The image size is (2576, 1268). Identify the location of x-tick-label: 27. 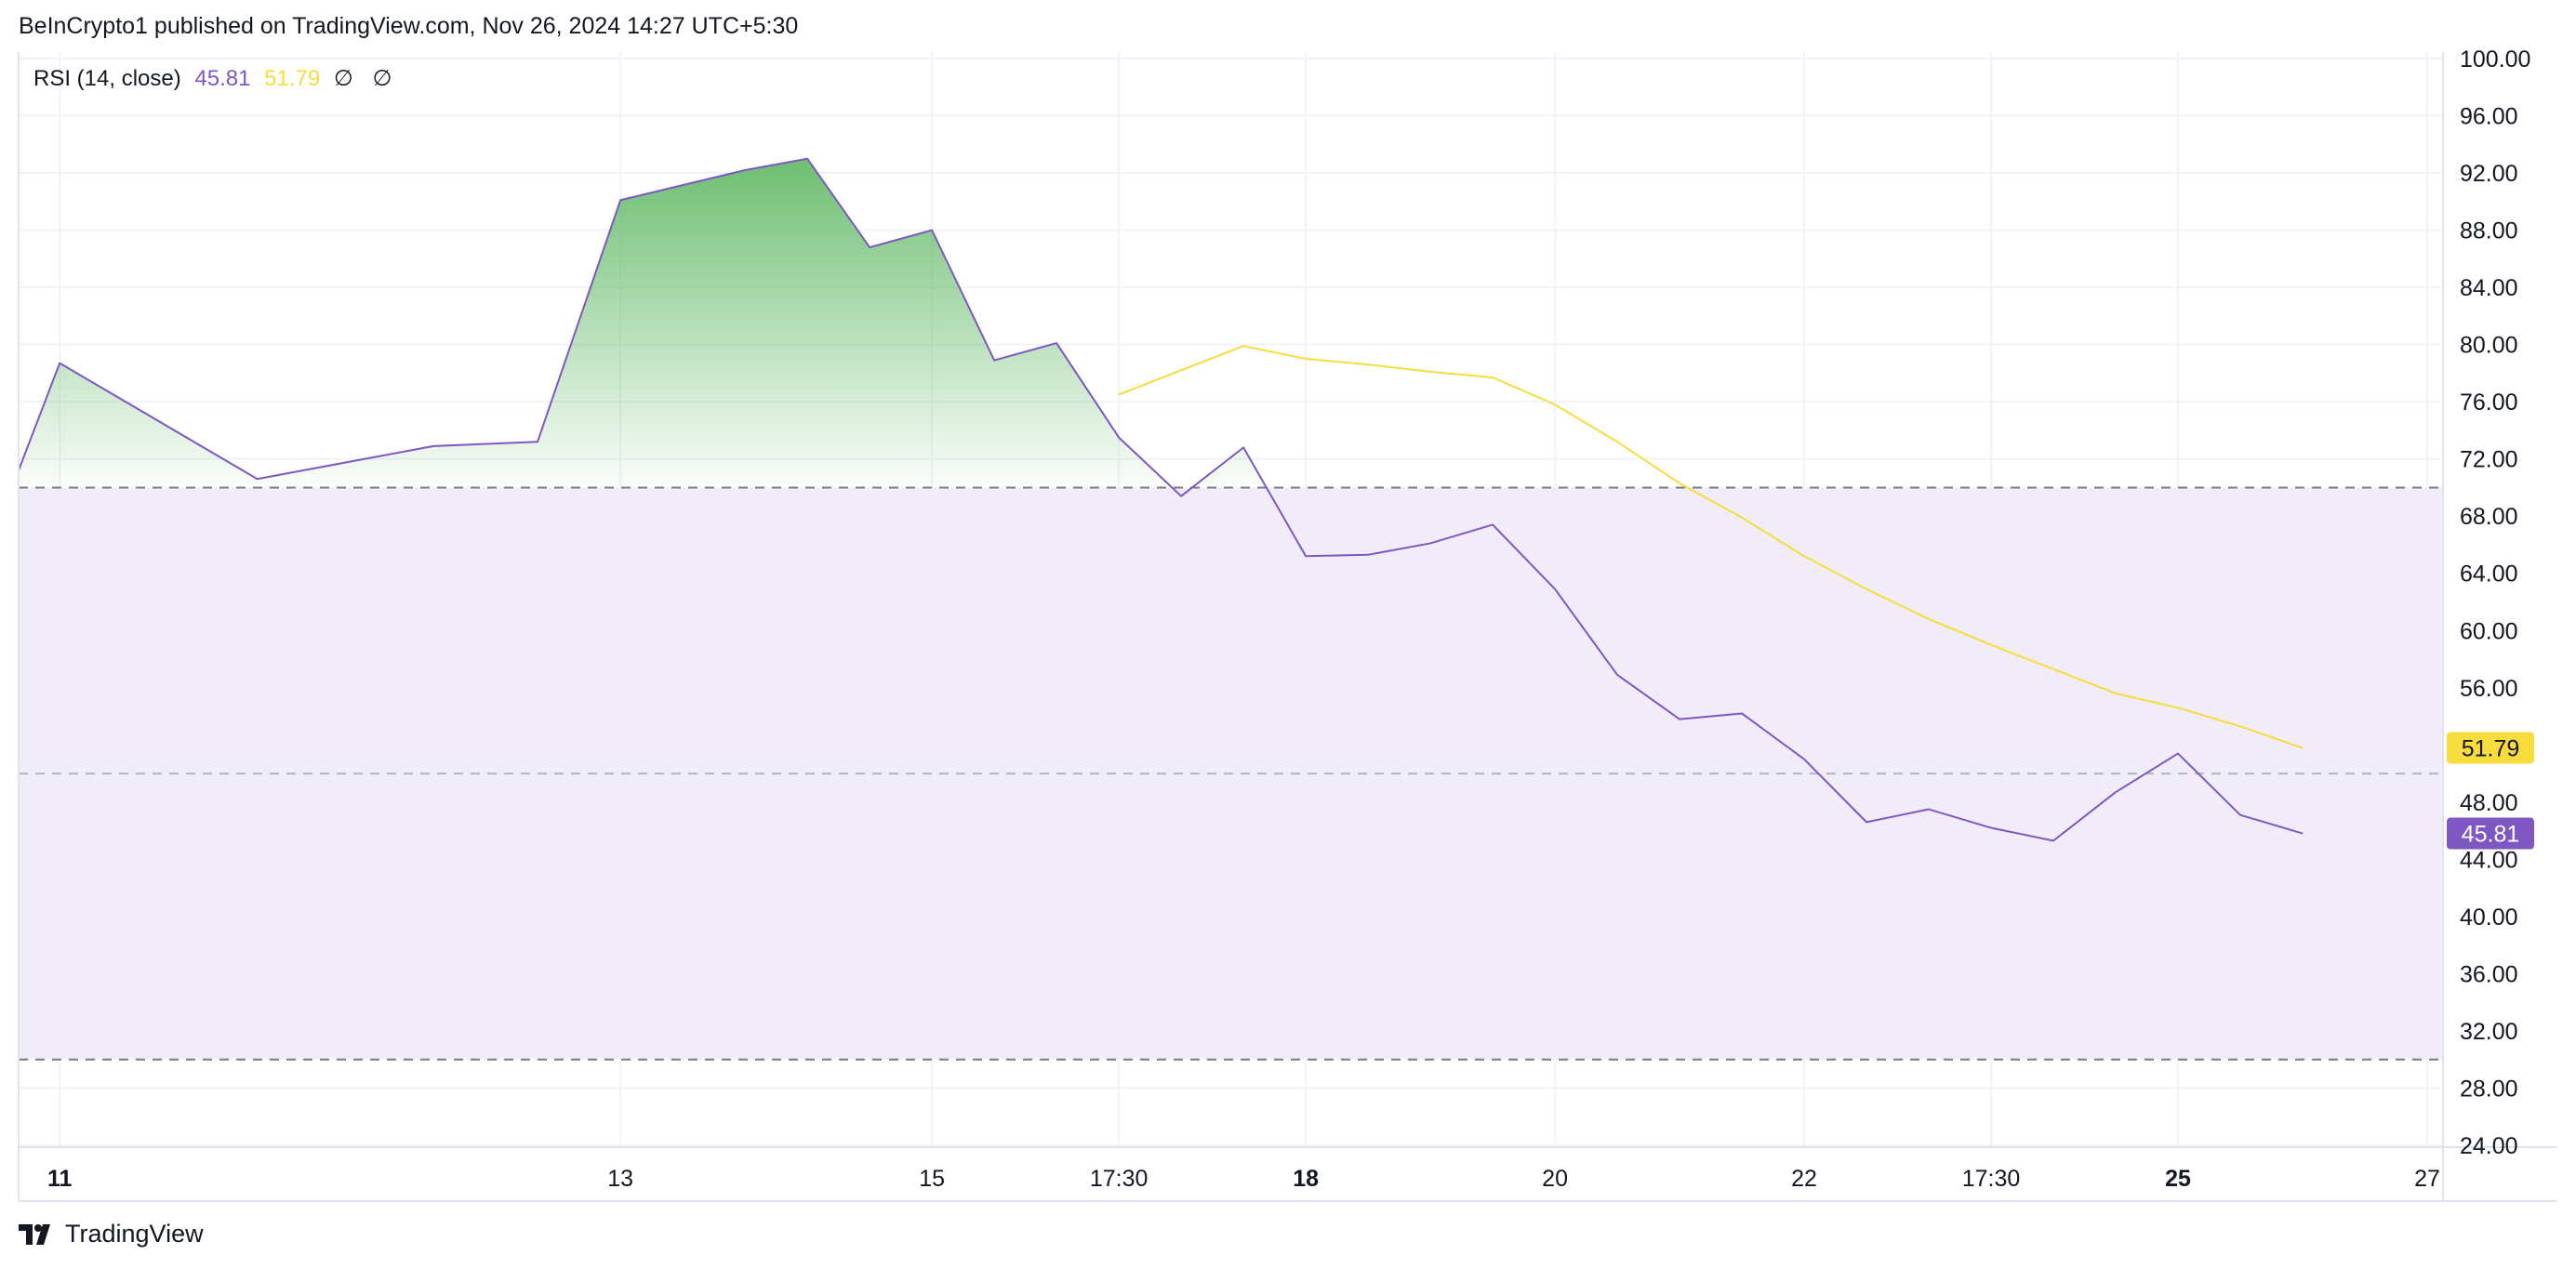
(2427, 1179).